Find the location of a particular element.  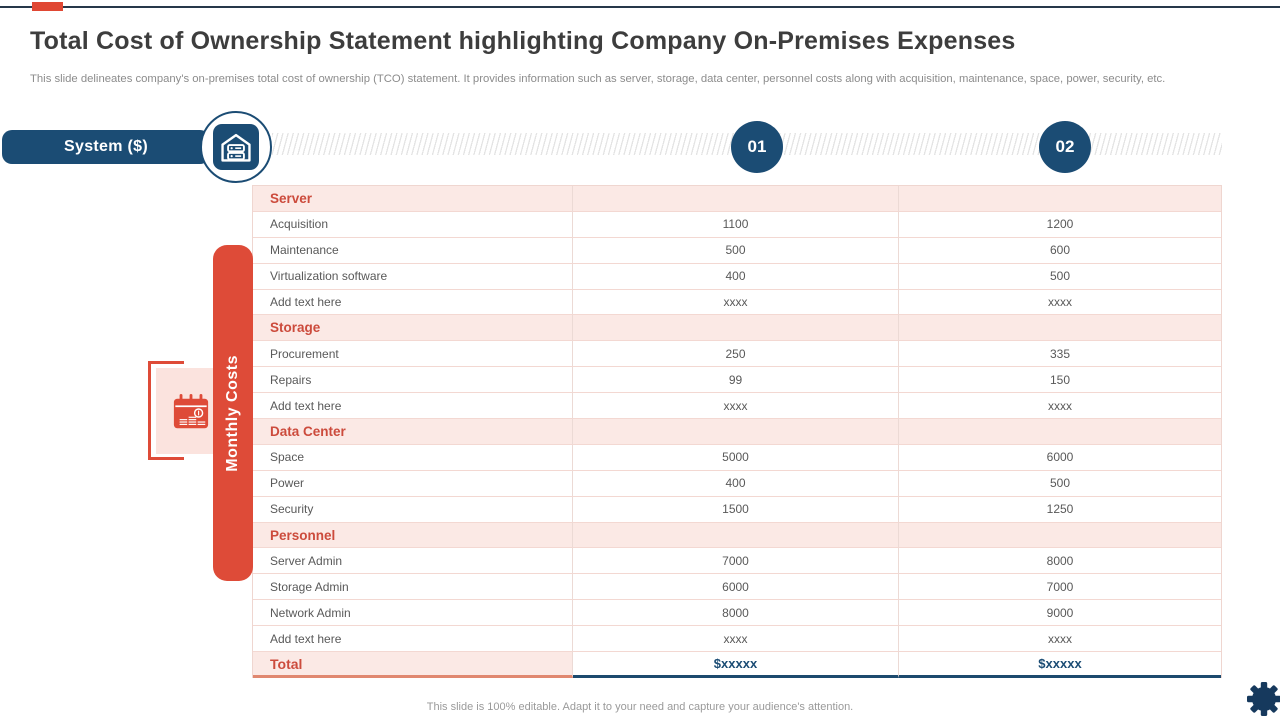

table-row: Procurement 250 335 is located at coordinates (737, 354).